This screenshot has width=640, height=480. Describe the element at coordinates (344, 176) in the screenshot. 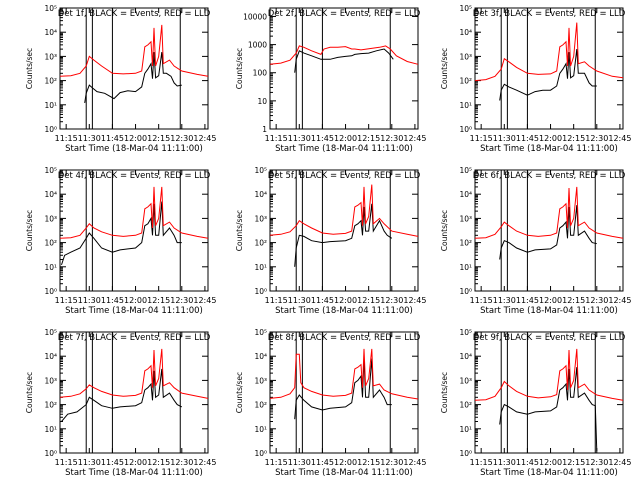

I see `panel-title: Det 5f, BLACK = Events, RED = LLD` at that location.